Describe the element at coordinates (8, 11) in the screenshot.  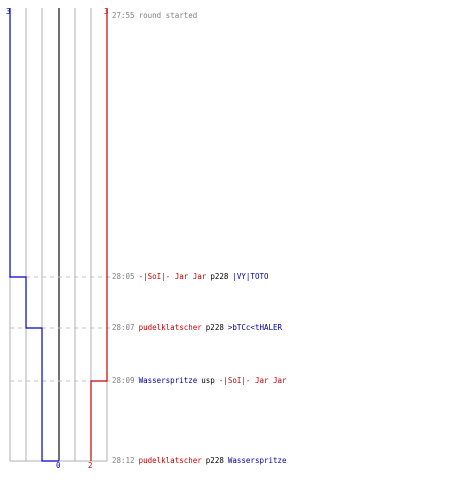
I see `blue-start-score: 3` at that location.